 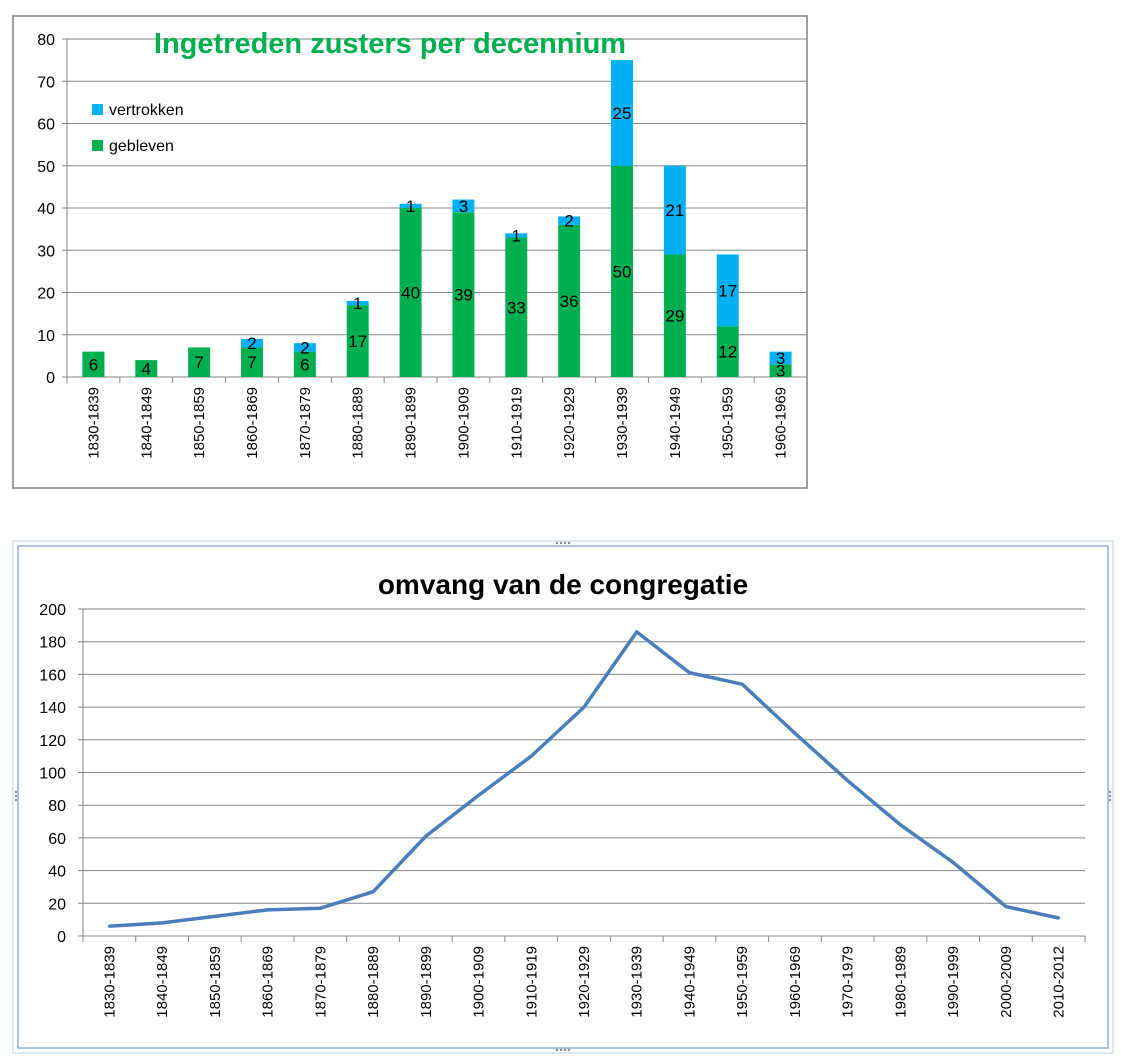 I want to click on legend-label-vertrokken: vertrokken, so click(x=146, y=110).